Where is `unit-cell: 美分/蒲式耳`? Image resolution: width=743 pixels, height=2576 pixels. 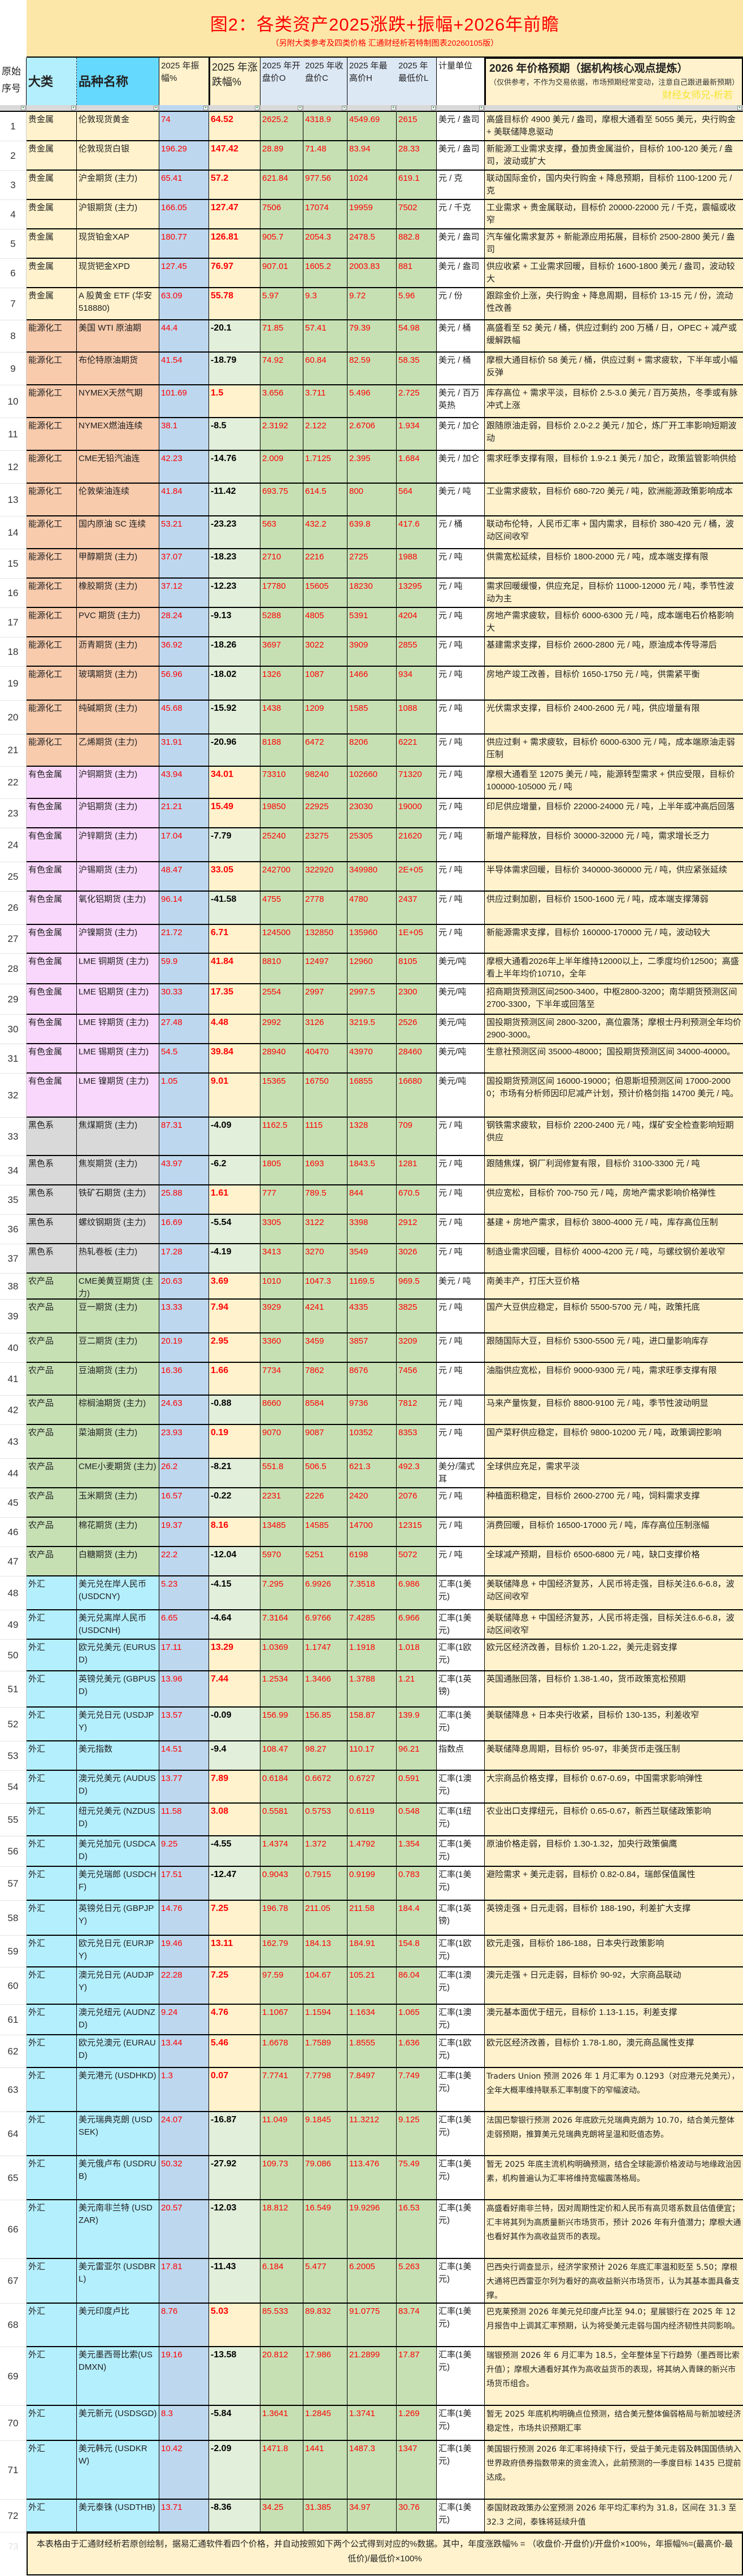 unit-cell: 美分/蒲式耳 is located at coordinates (461, 1473).